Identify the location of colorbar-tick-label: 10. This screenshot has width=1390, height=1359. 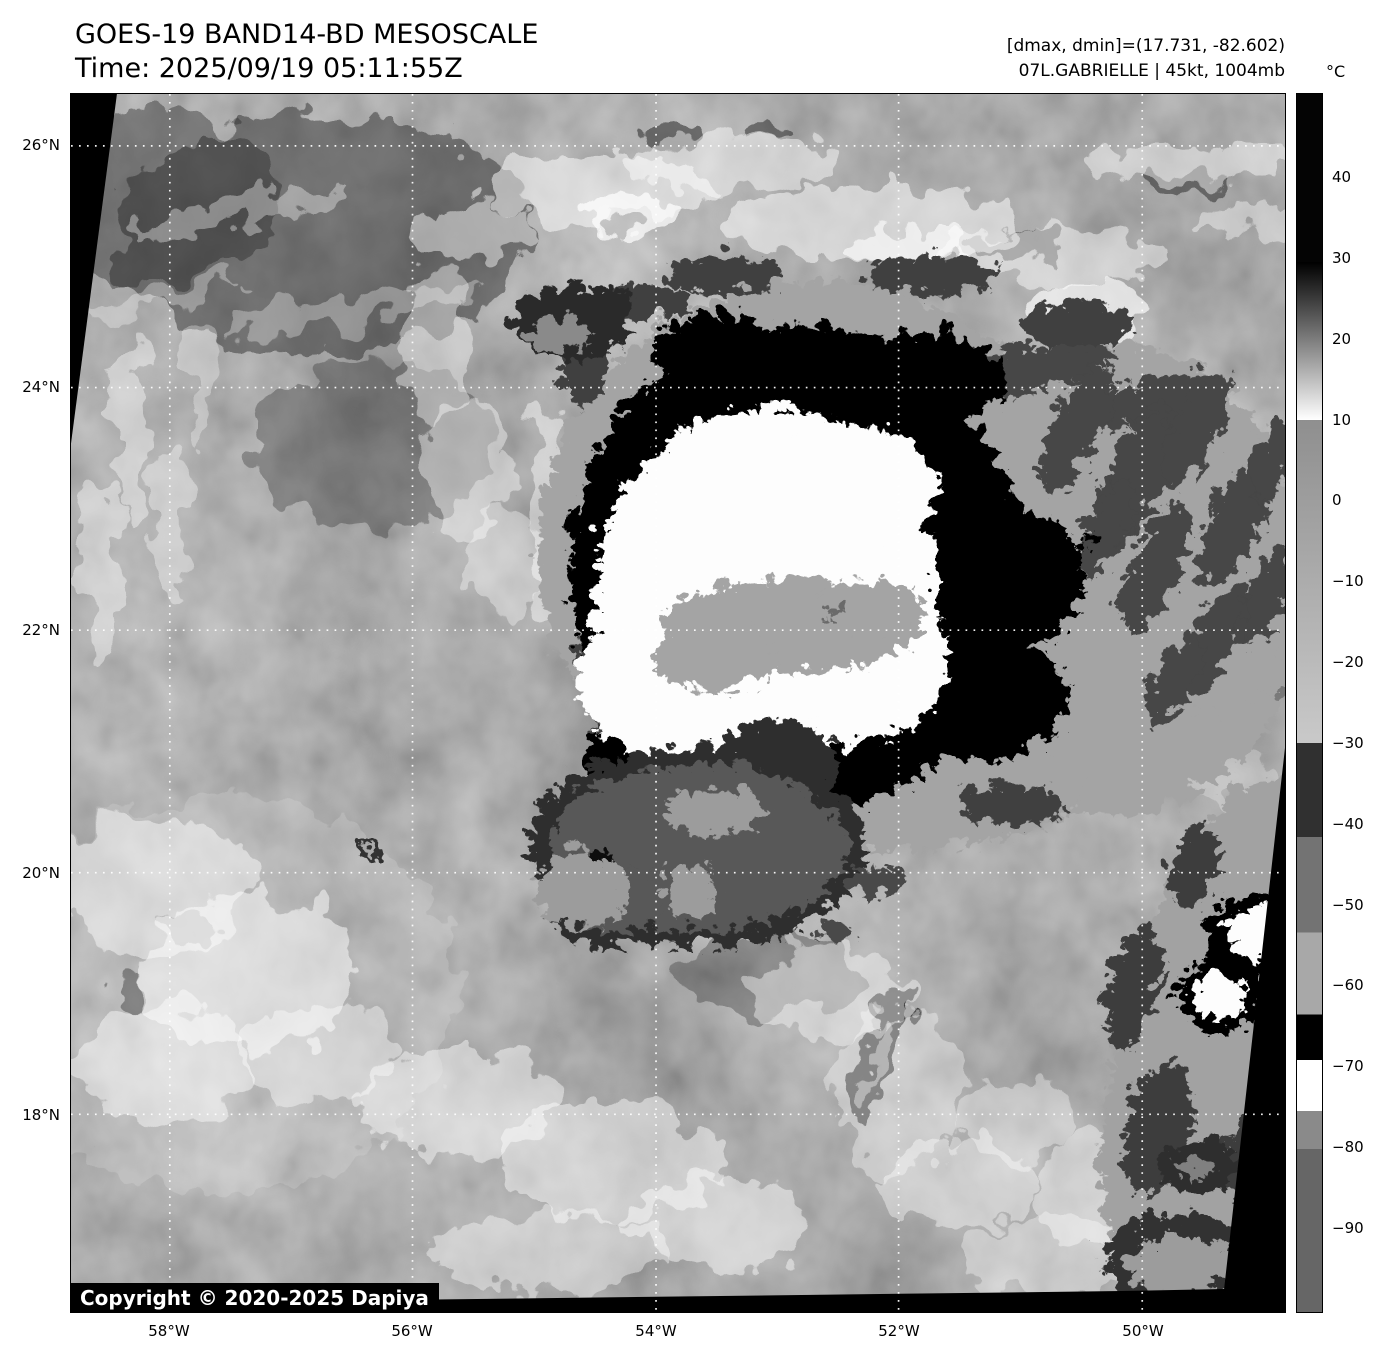
(1342, 419).